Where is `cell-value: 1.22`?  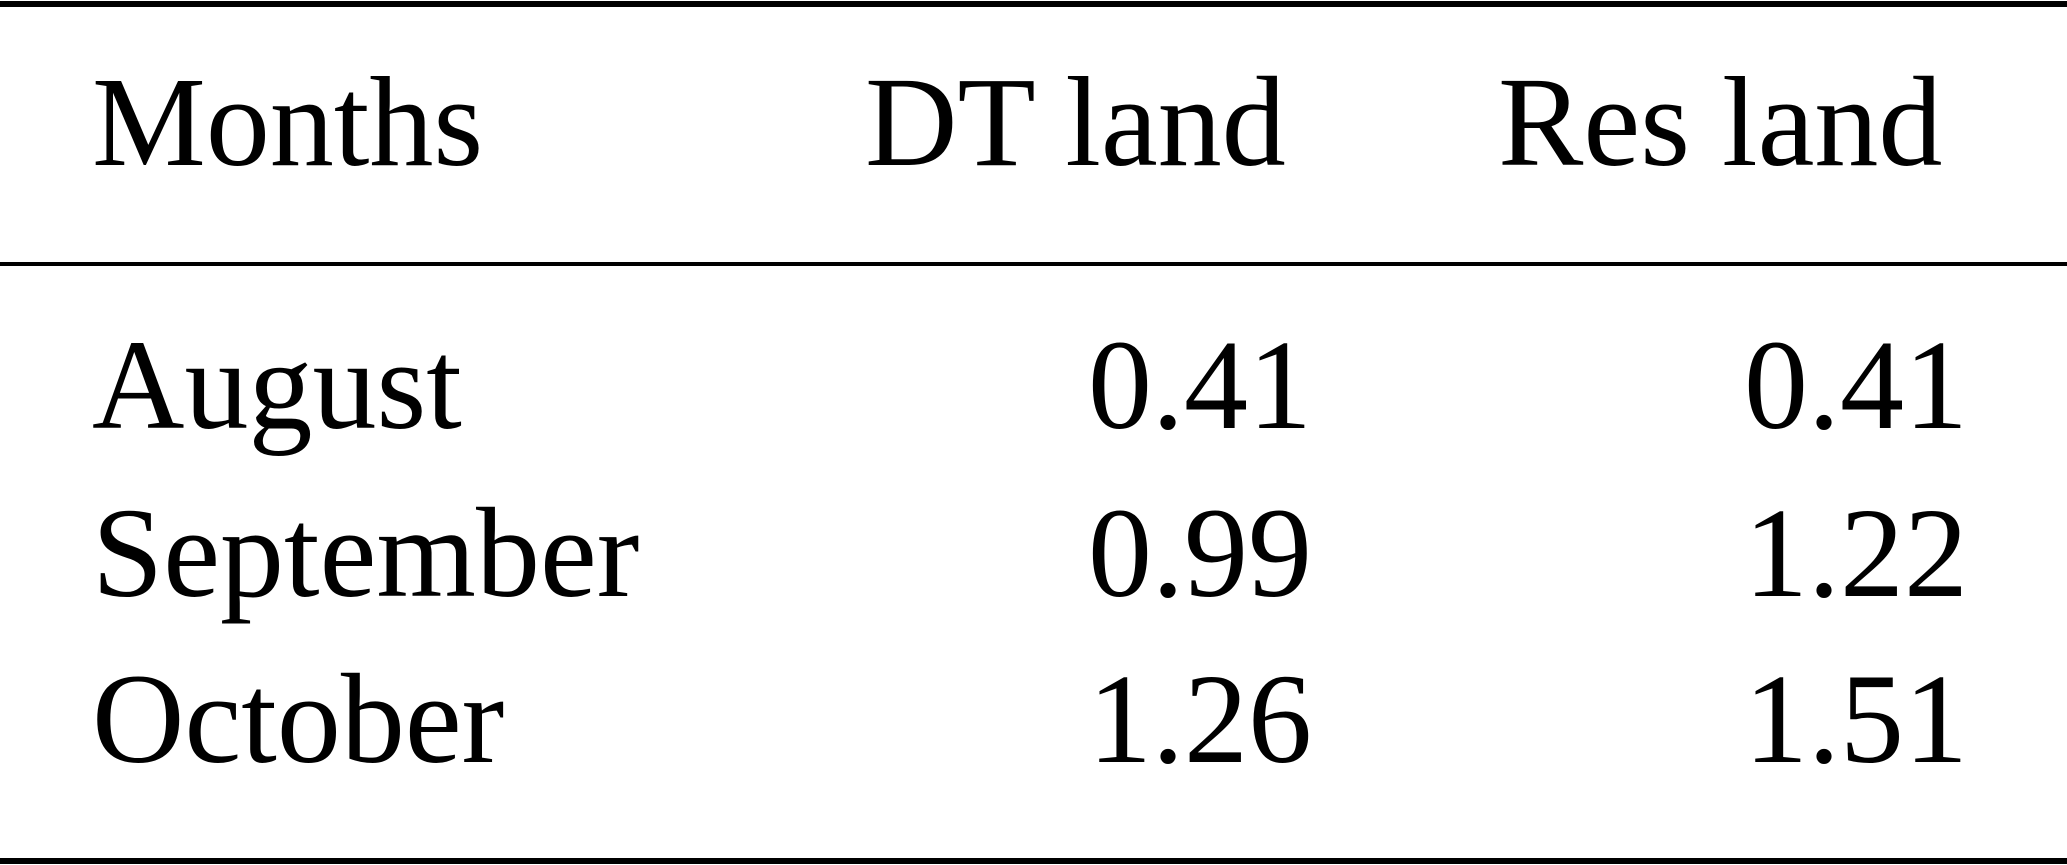
cell-value: 1.22 is located at coordinates (1856, 553).